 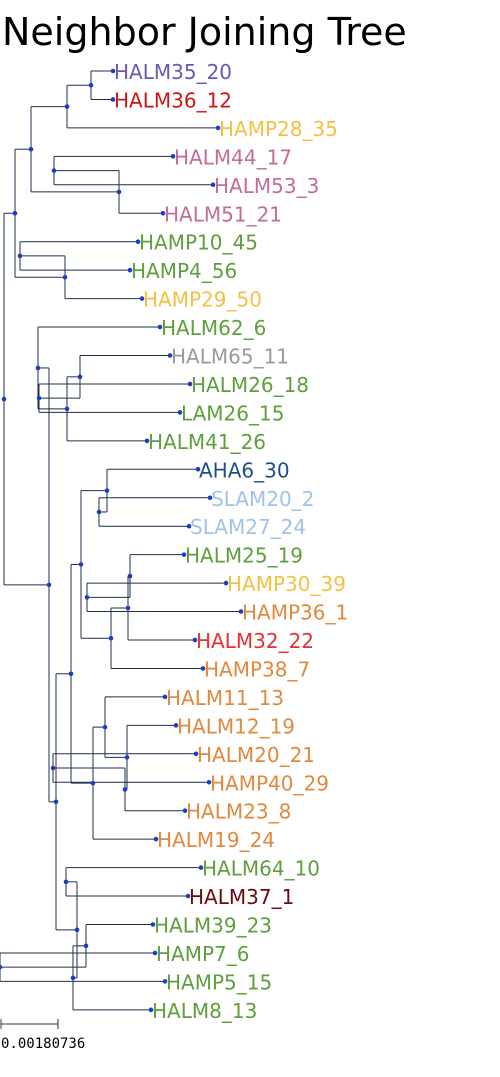 What do you see at coordinates (173, 72) in the screenshot?
I see `leaf-label: HALM35_20` at bounding box center [173, 72].